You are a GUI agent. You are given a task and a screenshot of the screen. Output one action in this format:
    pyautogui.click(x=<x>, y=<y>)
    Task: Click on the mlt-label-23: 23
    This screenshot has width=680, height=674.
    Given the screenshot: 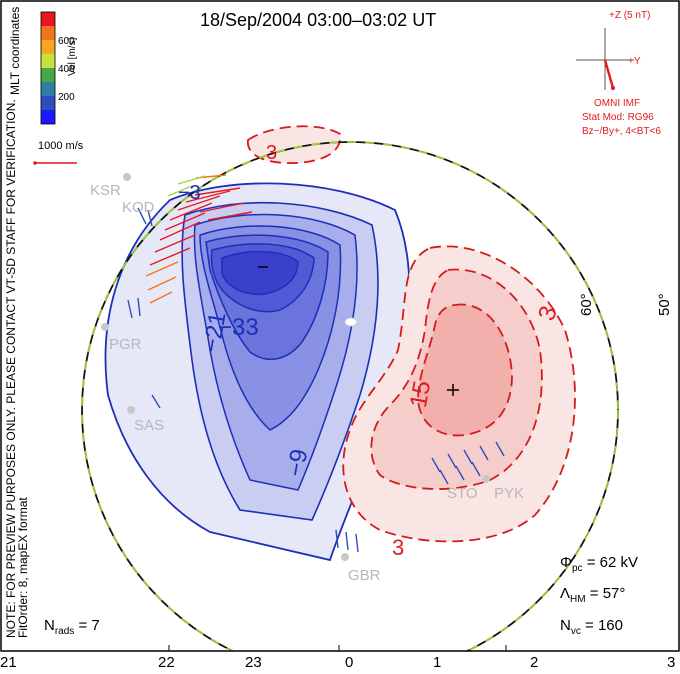 What is the action you would take?
    pyautogui.click(x=253, y=662)
    